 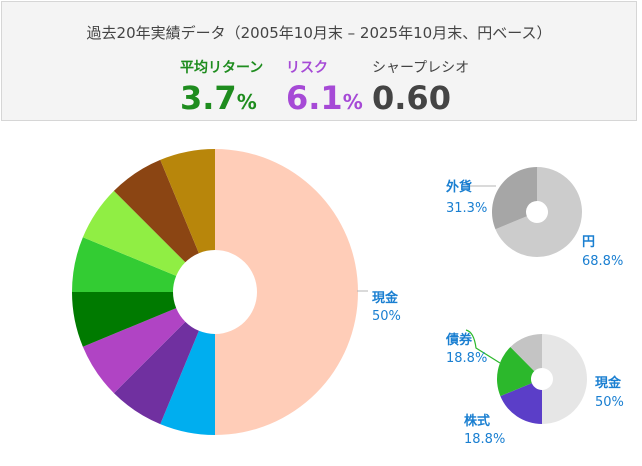 I want to click on risk-metric: リスク 6.1%, so click(x=324, y=88).